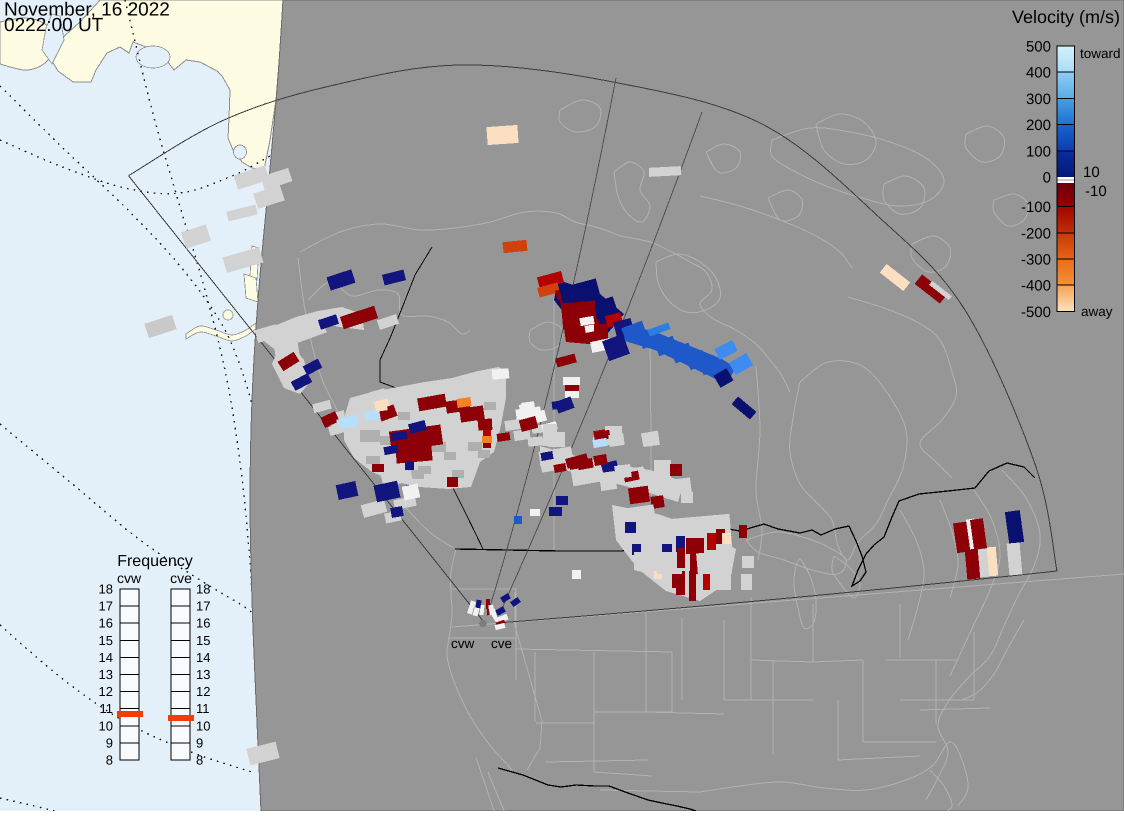  What do you see at coordinates (1036, 233) in the screenshot?
I see `svg-text: -200` at bounding box center [1036, 233].